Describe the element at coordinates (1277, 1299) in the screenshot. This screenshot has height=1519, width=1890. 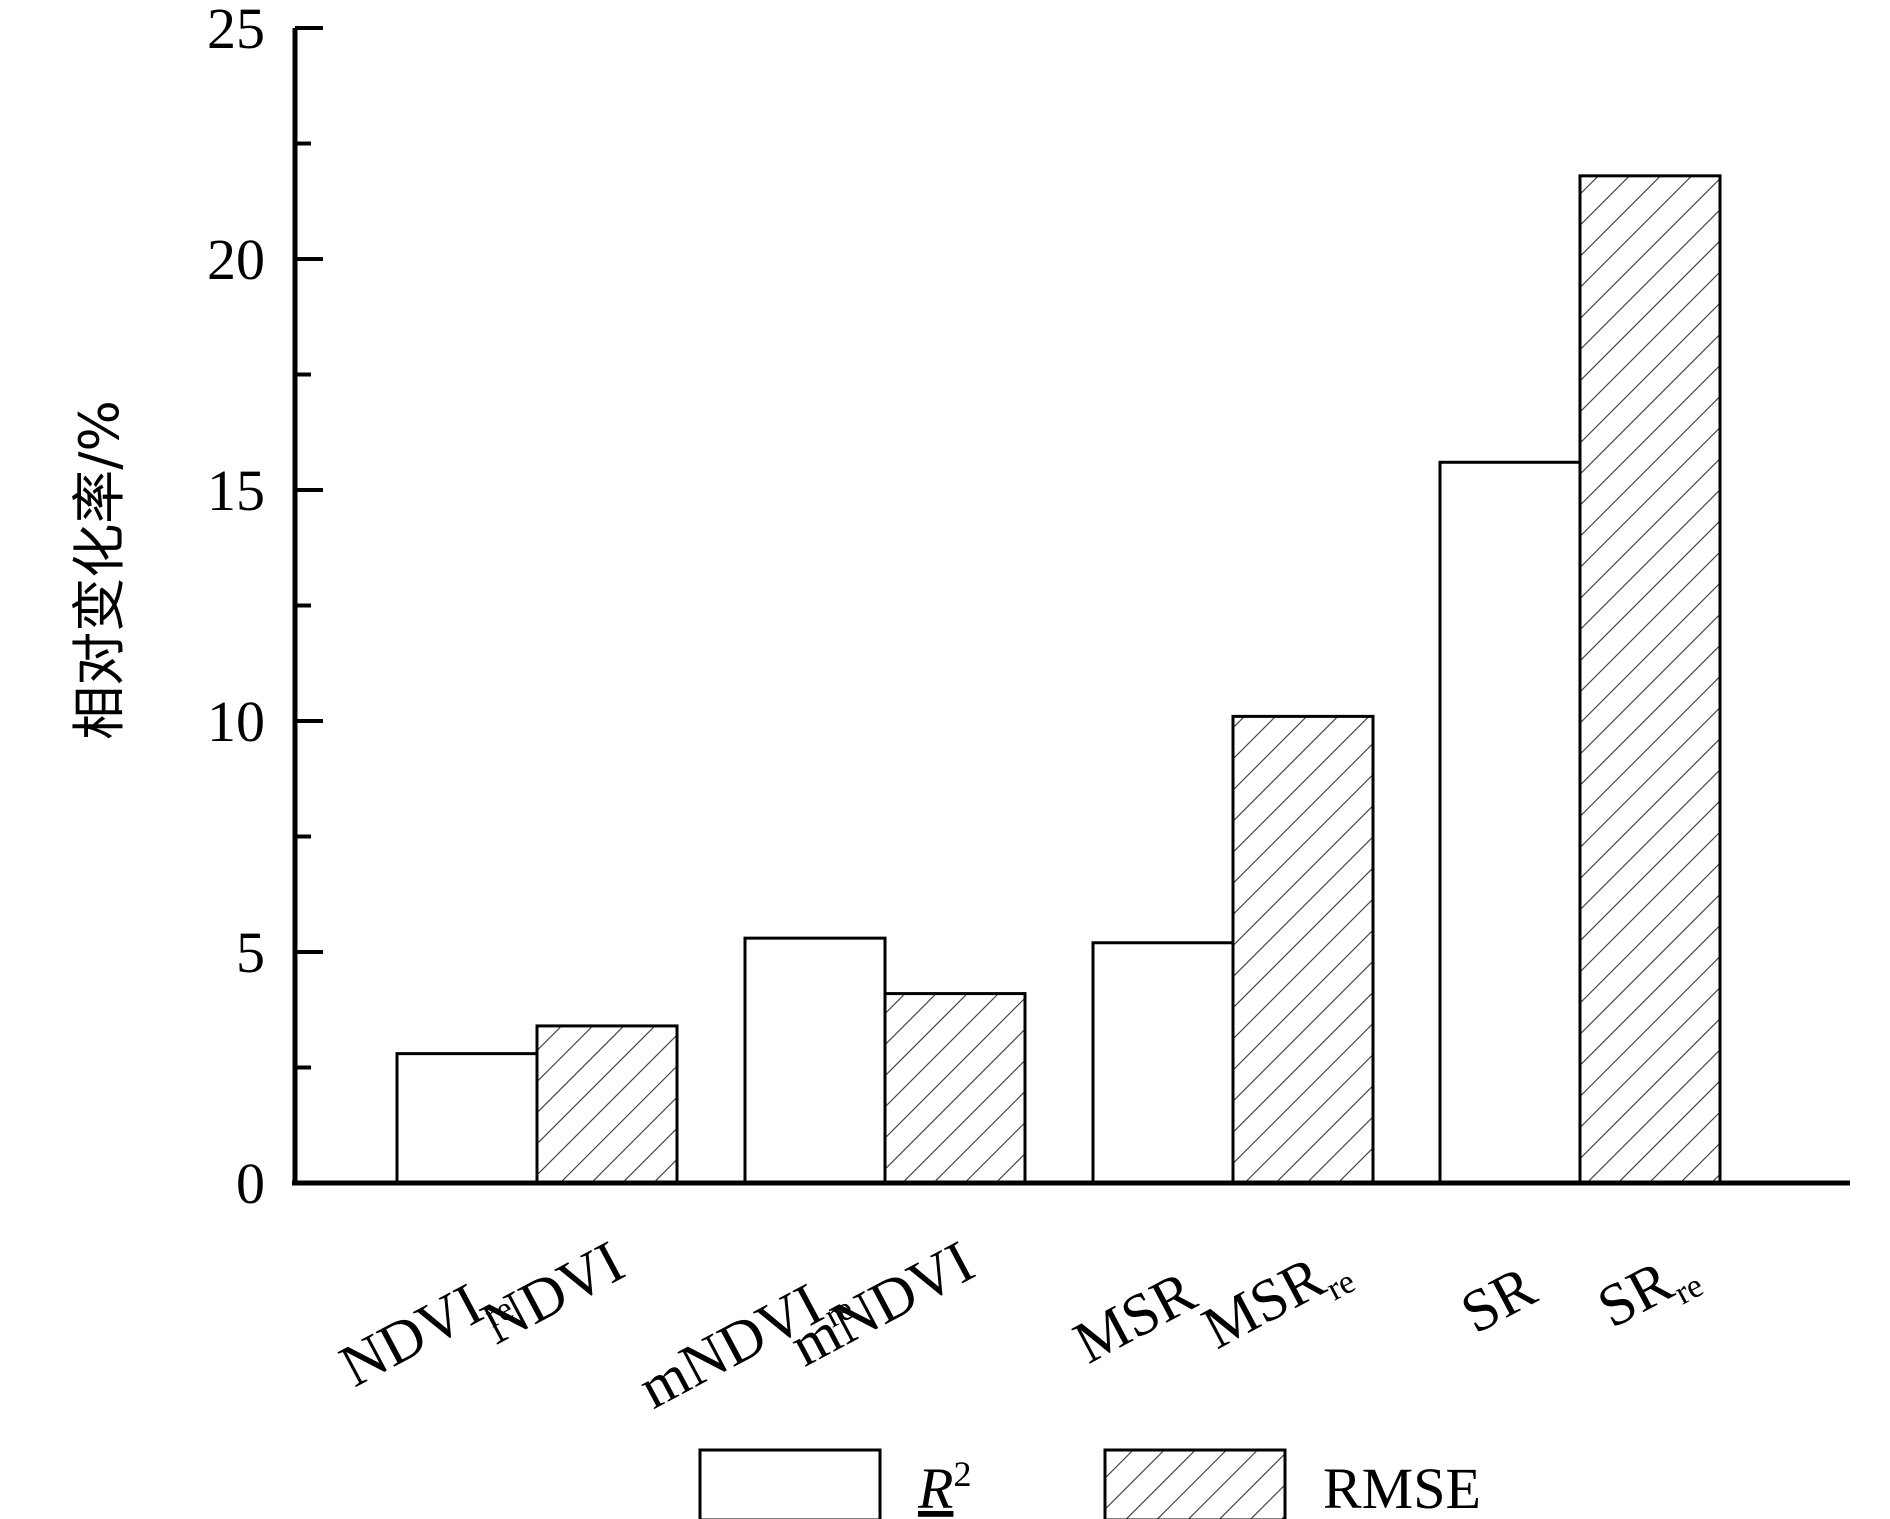
I see `category-label: MSRre` at that location.